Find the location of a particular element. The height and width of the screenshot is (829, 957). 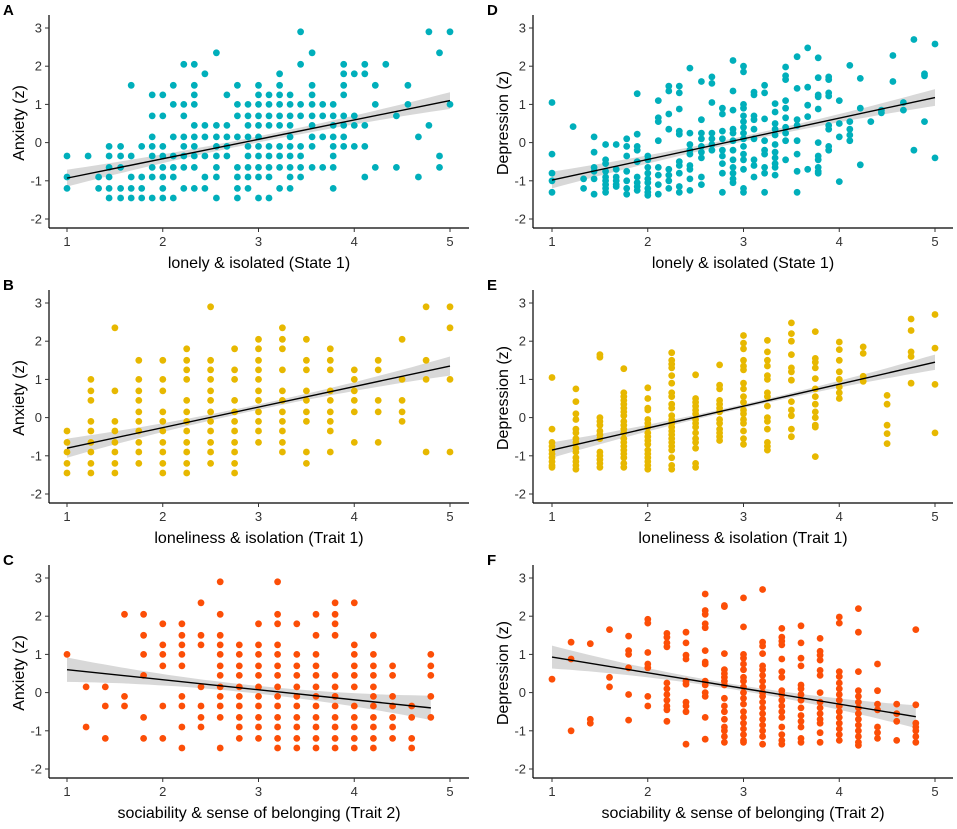

x-axis-title: loneliness & isolation (Trait 1) is located at coordinates (258, 538).